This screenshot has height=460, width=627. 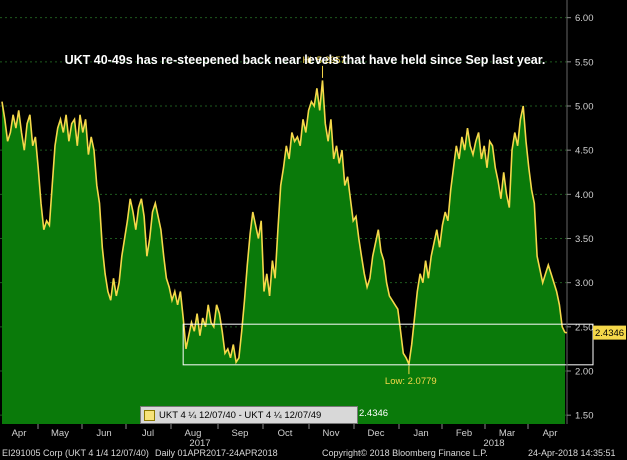 I want to click on high-label: Hi: 5.2957, so click(x=324, y=60).